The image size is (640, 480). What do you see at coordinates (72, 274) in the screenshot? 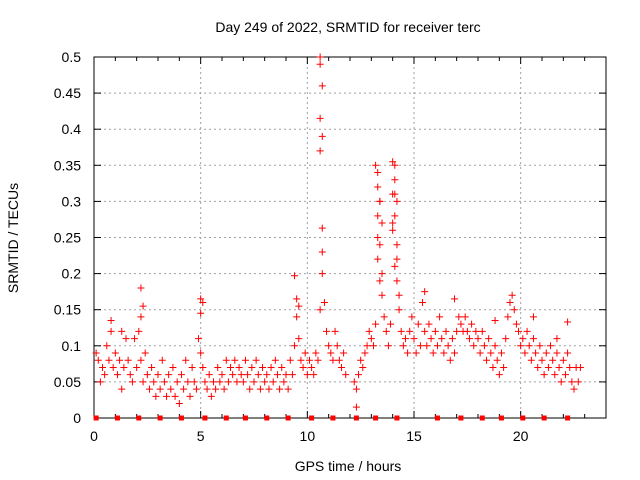
I see `y-tick-label: 0.2` at bounding box center [72, 274].